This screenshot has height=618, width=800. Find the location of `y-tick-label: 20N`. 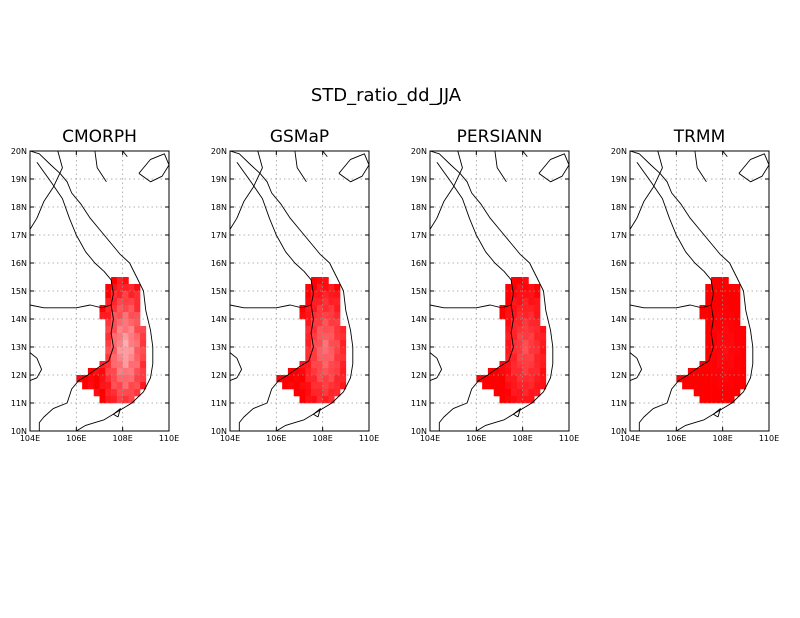

y-tick-label: 20N is located at coordinates (619, 151).